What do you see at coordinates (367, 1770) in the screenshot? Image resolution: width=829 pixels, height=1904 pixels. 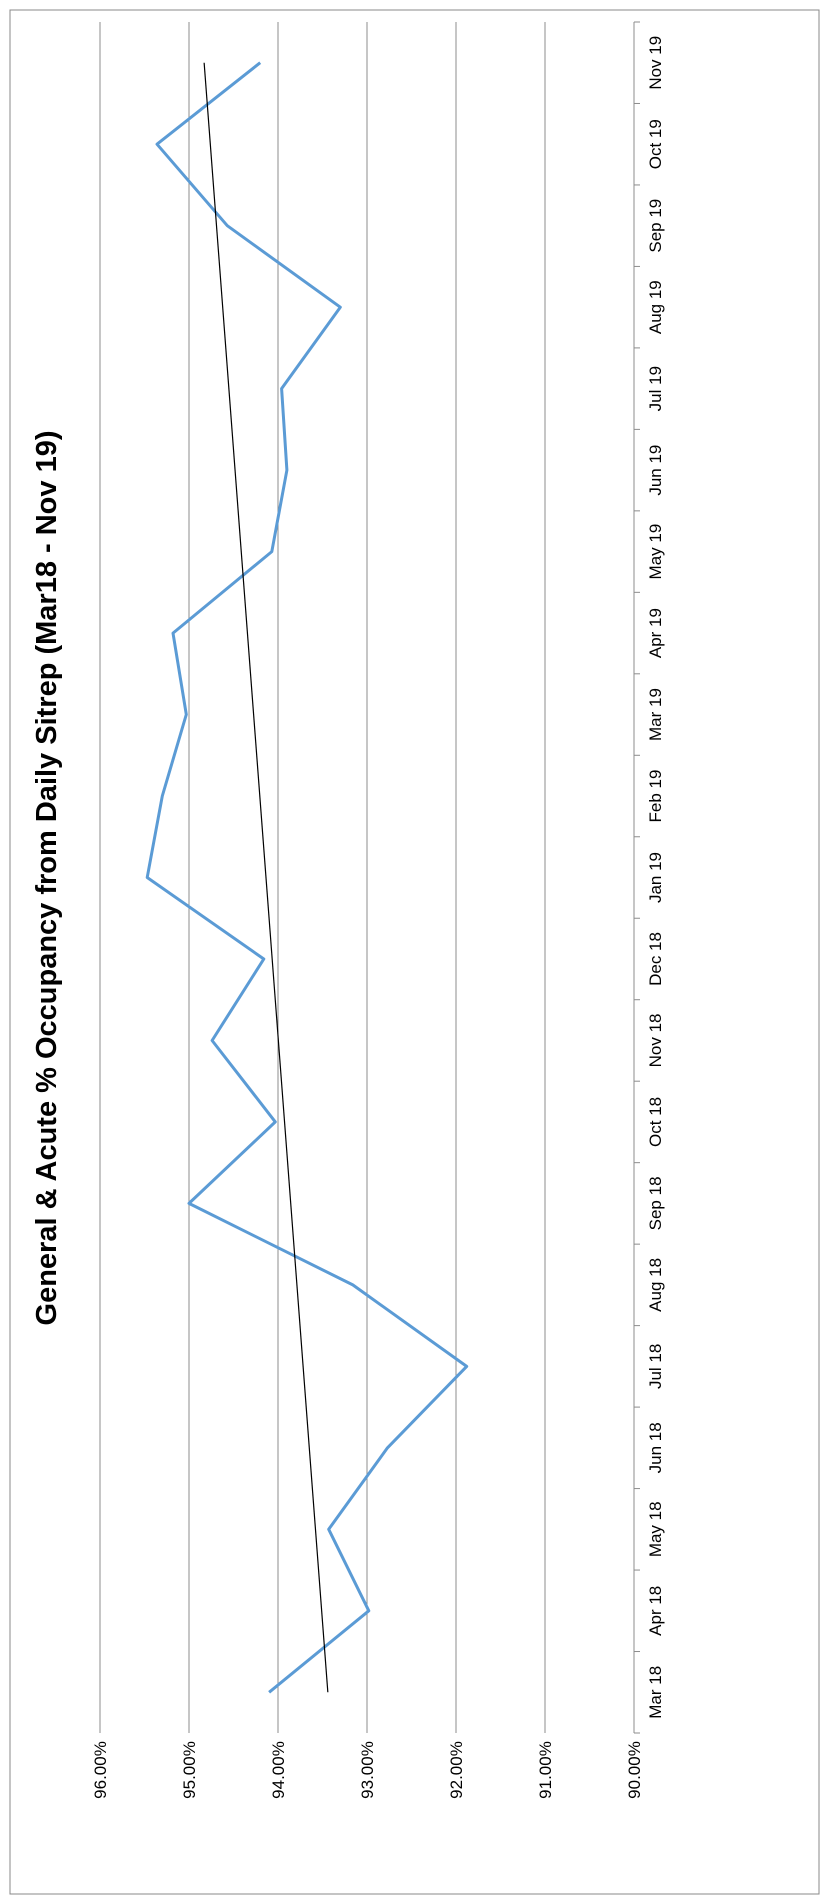 I see `value-tick-label: 93.00%` at bounding box center [367, 1770].